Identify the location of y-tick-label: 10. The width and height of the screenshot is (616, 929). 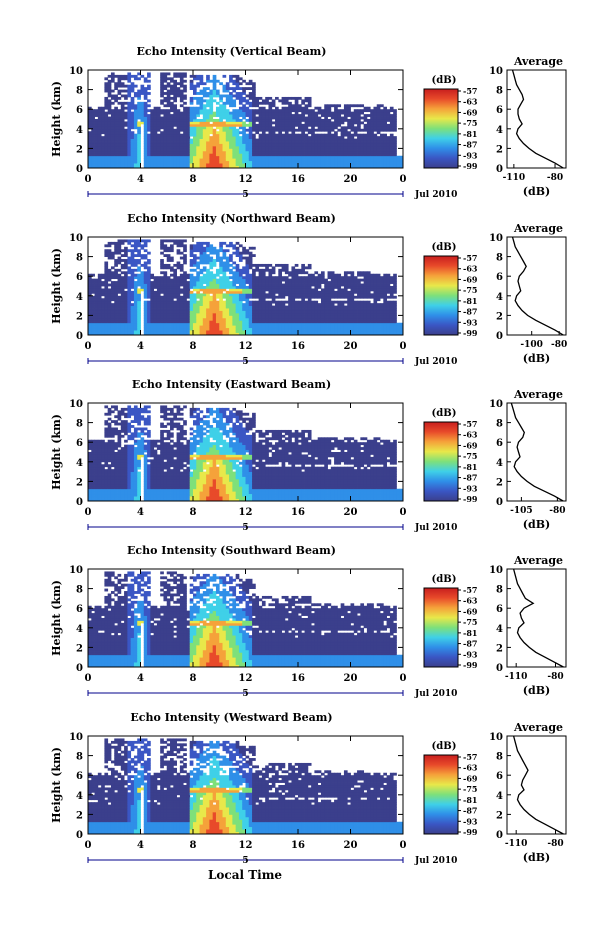
(76, 71).